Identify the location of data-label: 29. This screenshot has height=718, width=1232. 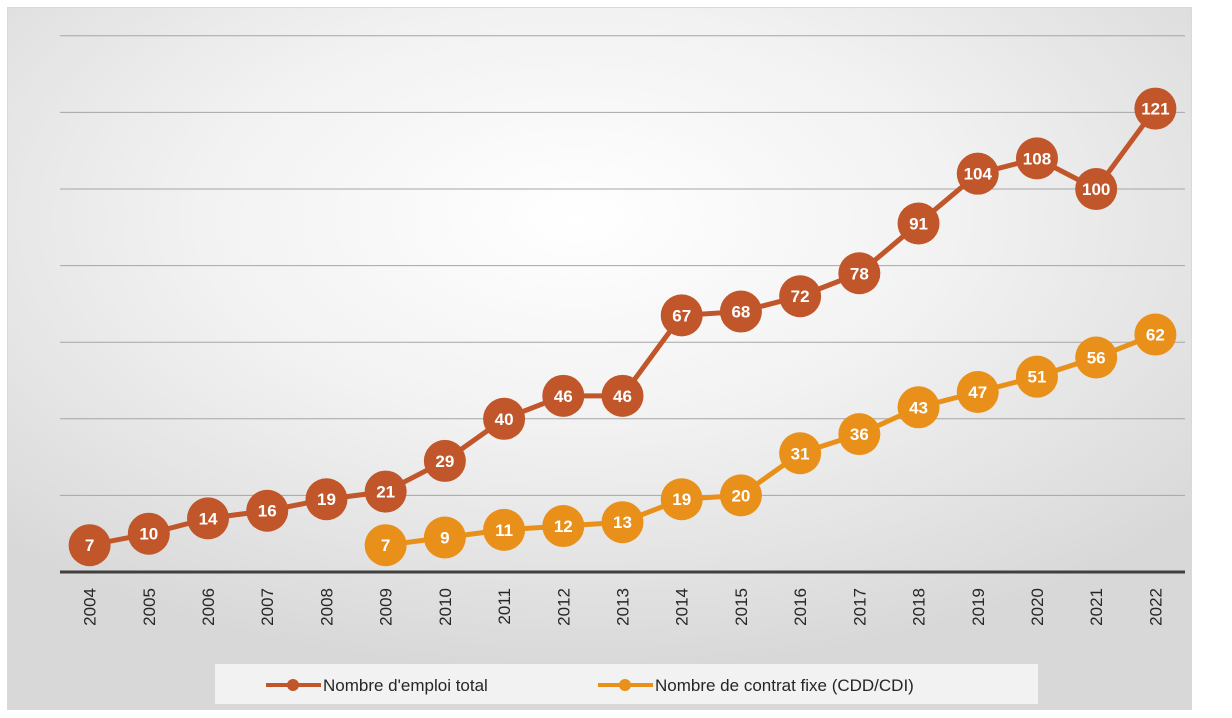
(444, 461).